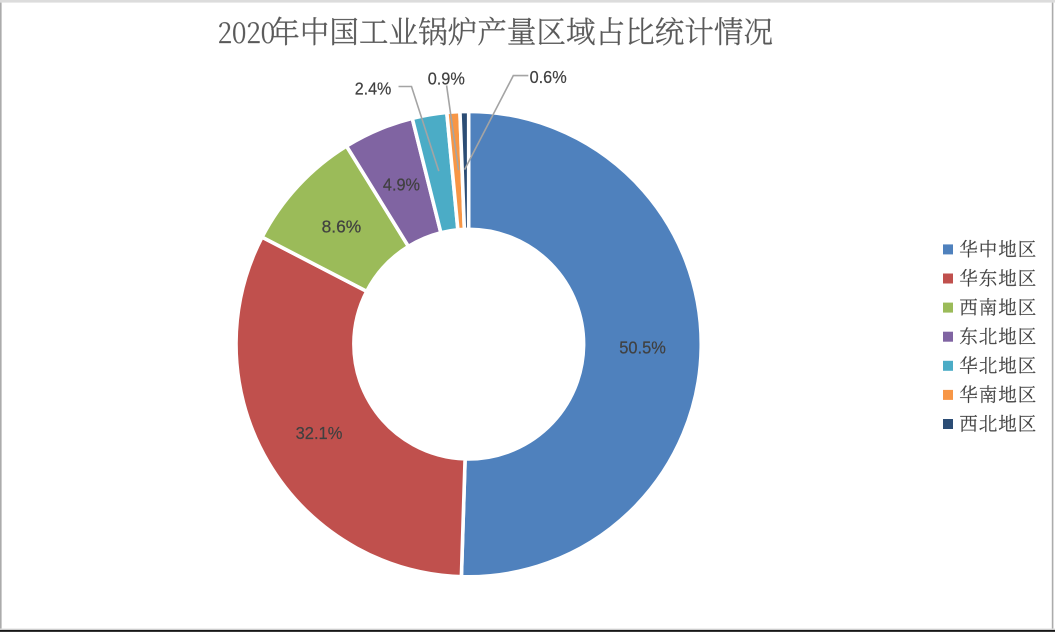 Image resolution: width=1055 pixels, height=632 pixels. What do you see at coordinates (319, 433) in the screenshot?
I see `svg-text: 32.1%` at bounding box center [319, 433].